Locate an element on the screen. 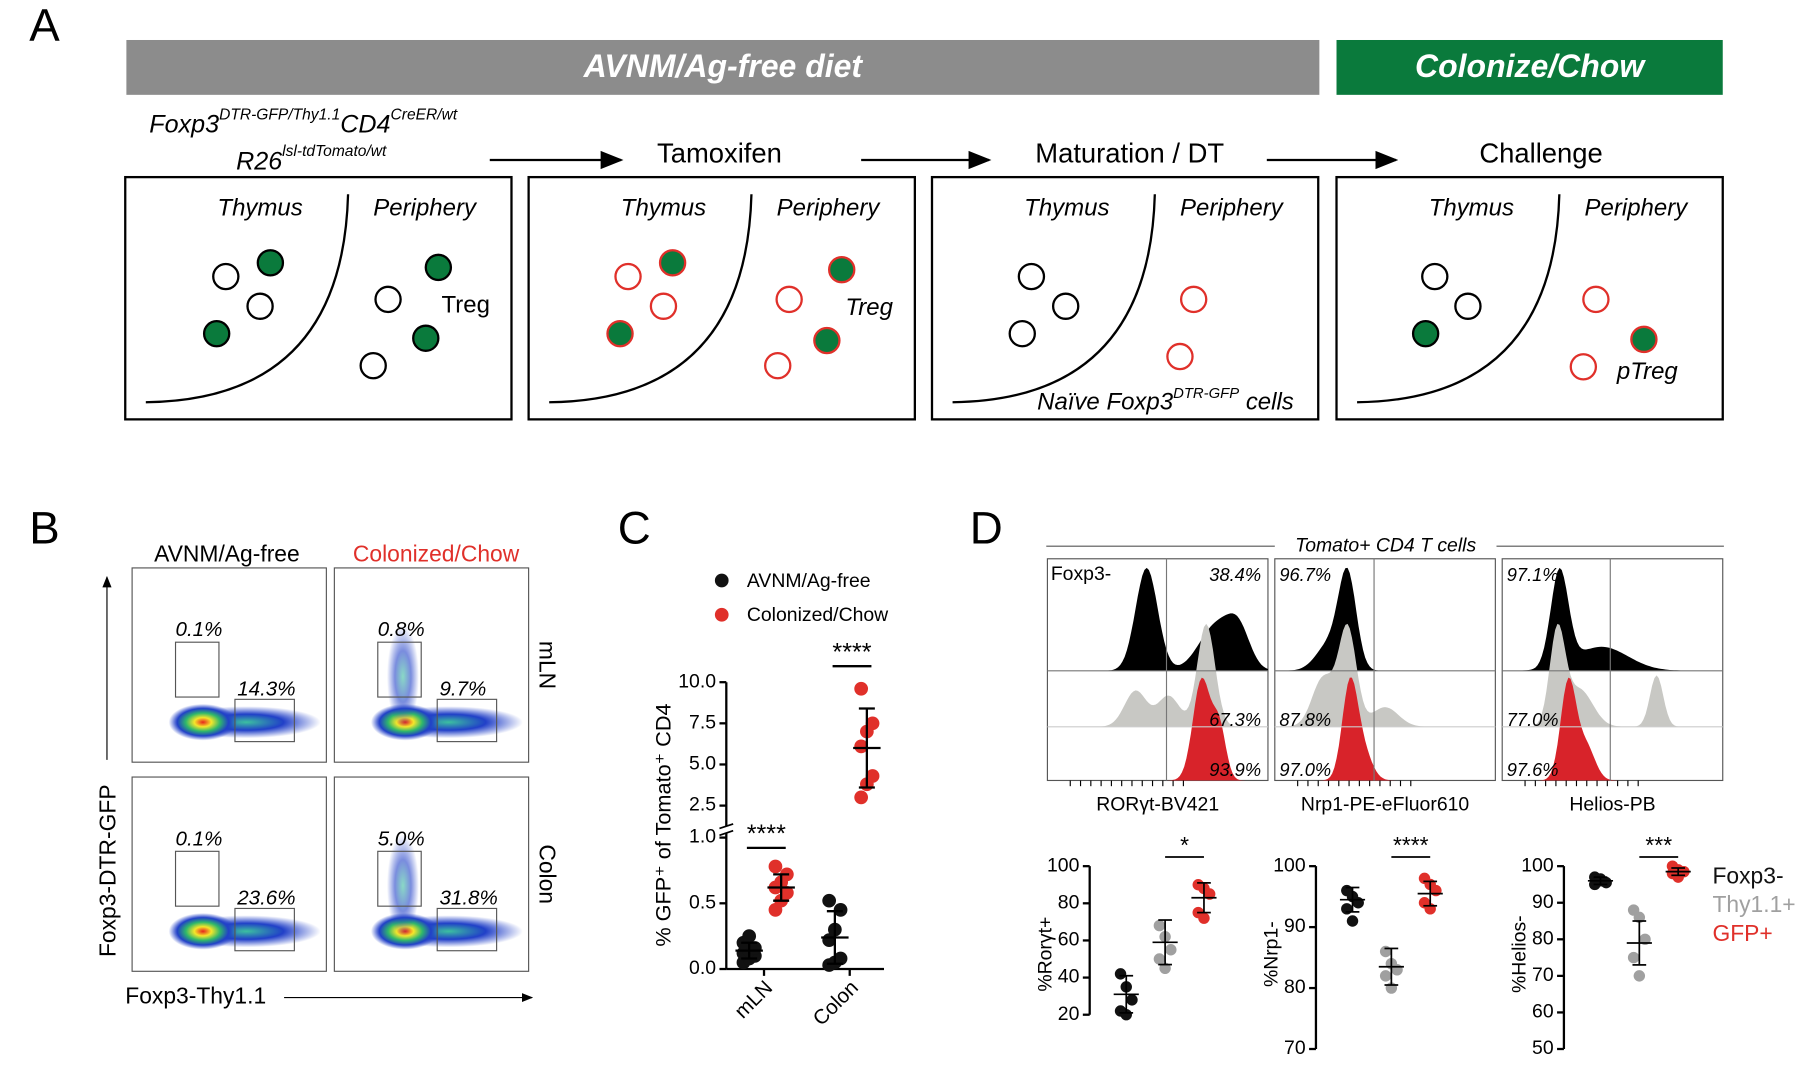  y-tick-label: 1.0 is located at coordinates (702, 837).